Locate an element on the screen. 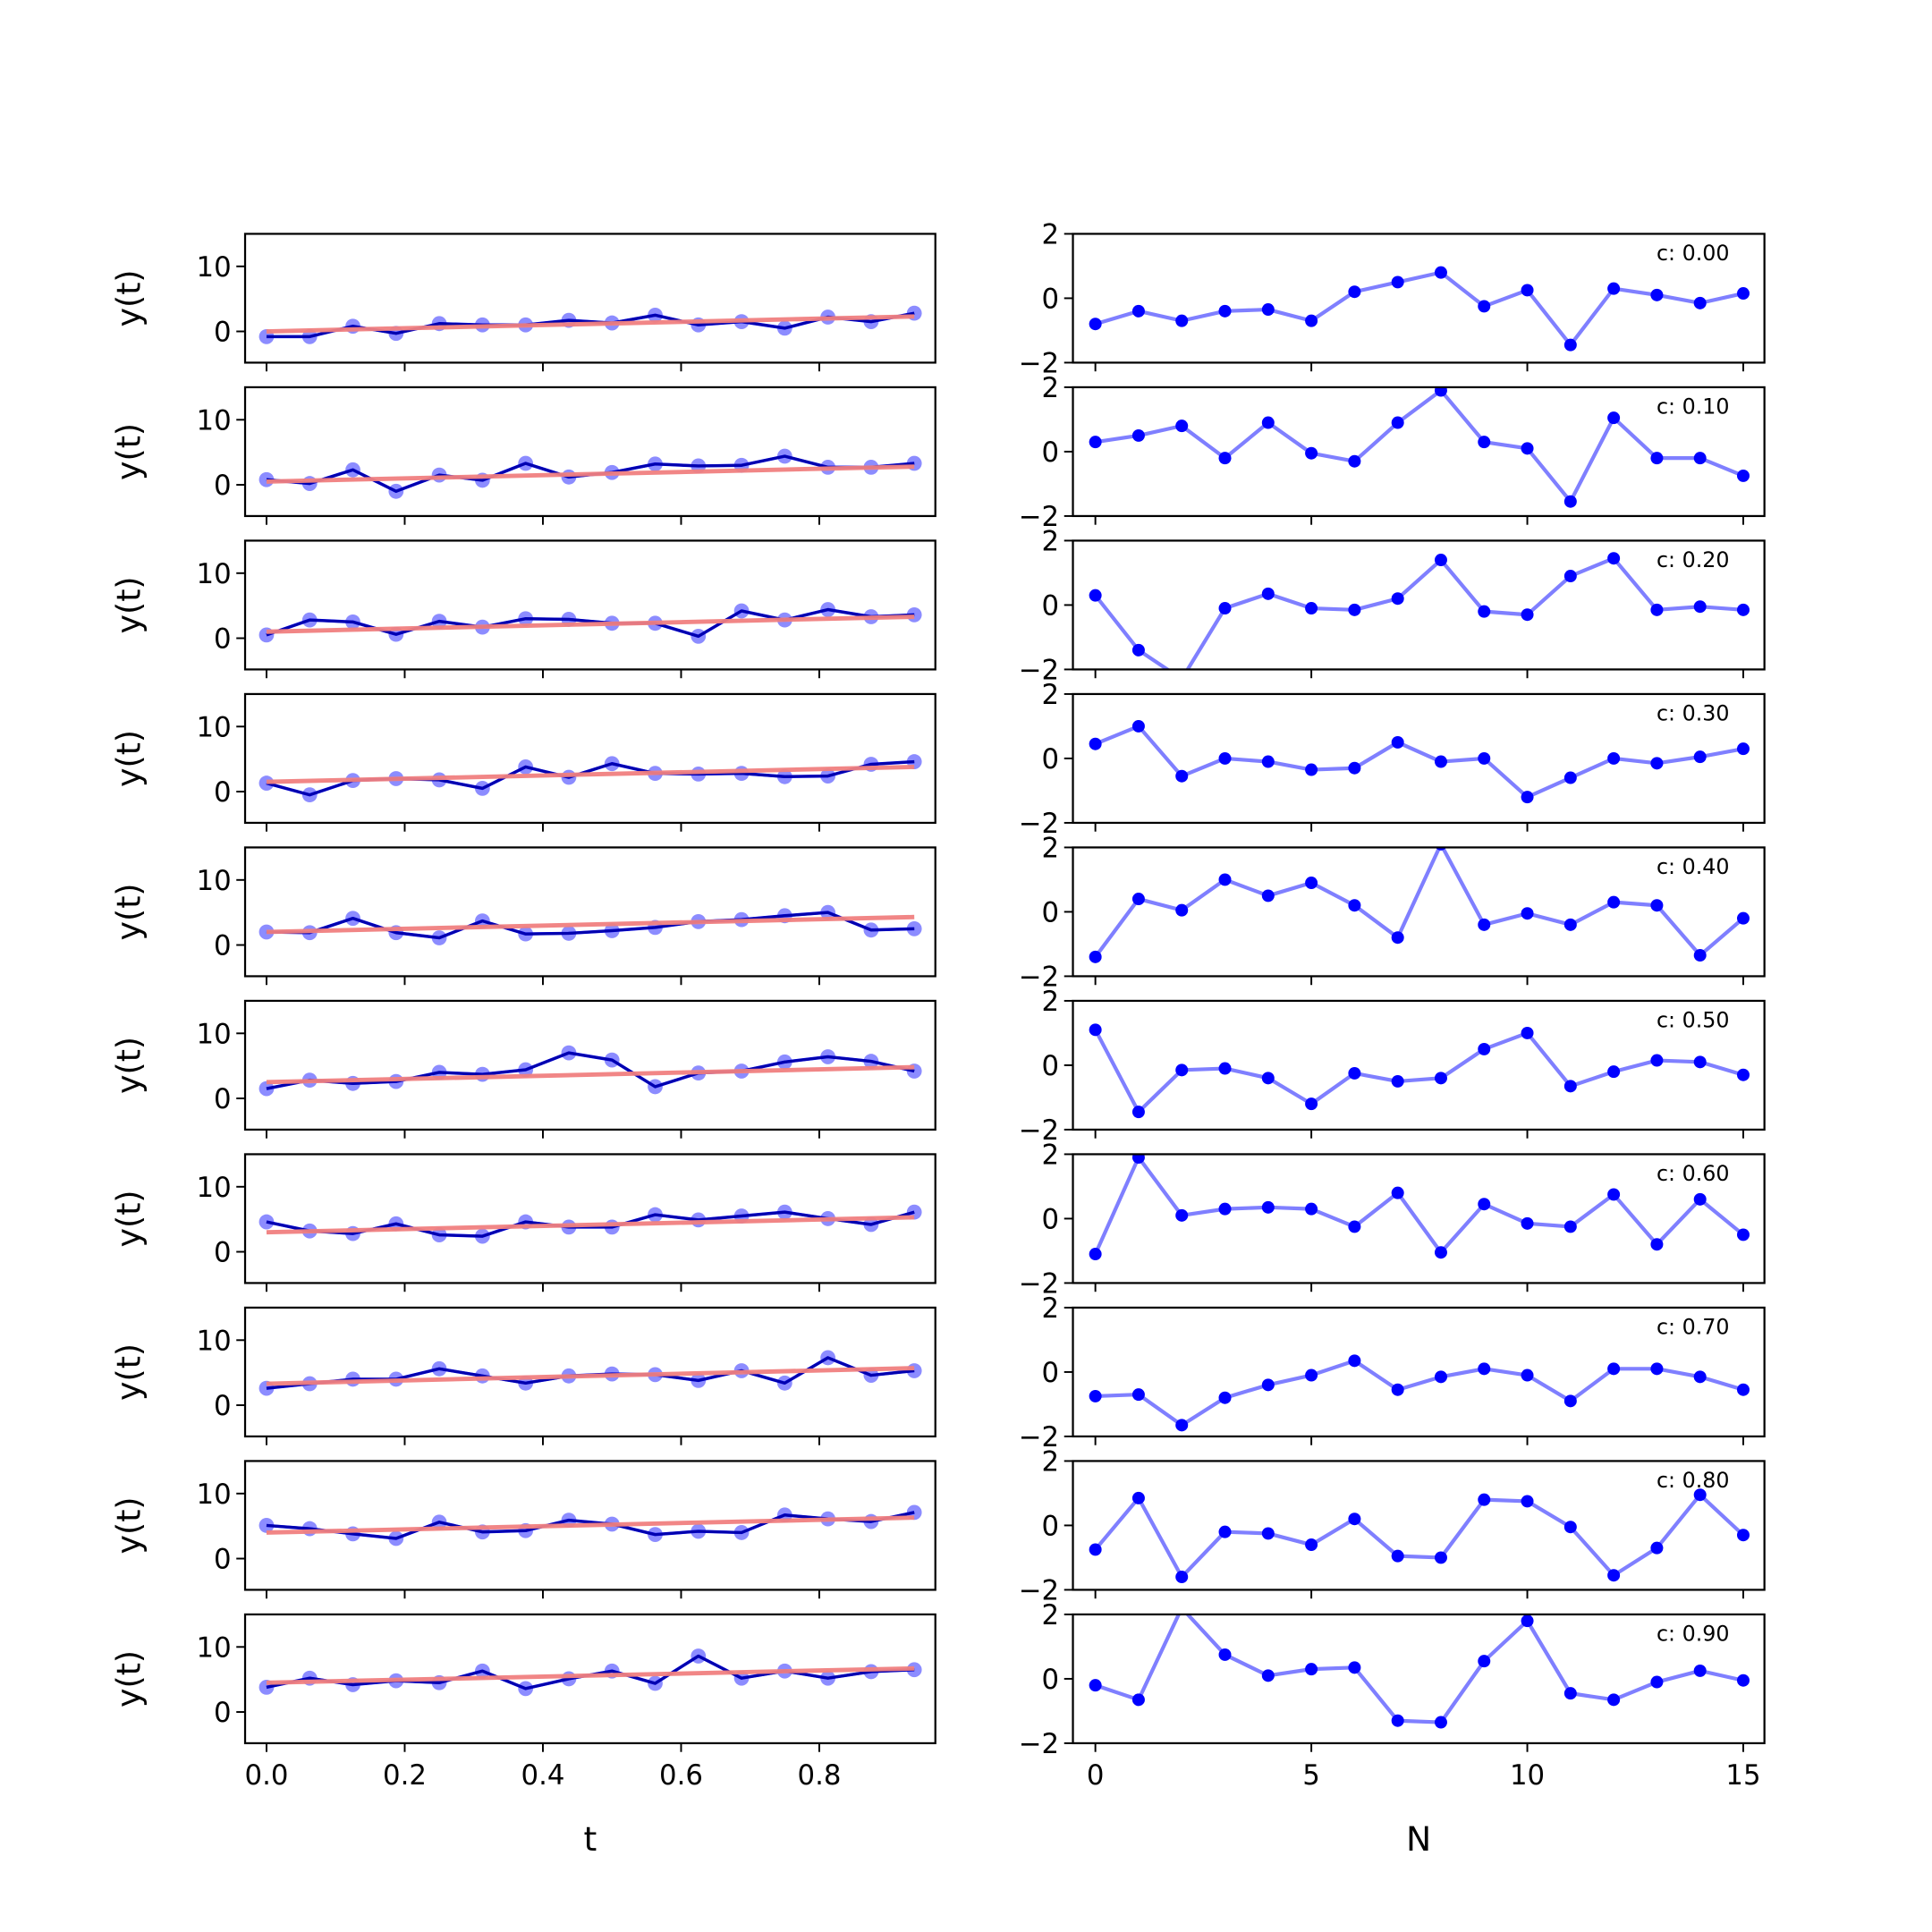 The image size is (1932, 1932). annotation: c: 0.20 is located at coordinates (1693, 559).